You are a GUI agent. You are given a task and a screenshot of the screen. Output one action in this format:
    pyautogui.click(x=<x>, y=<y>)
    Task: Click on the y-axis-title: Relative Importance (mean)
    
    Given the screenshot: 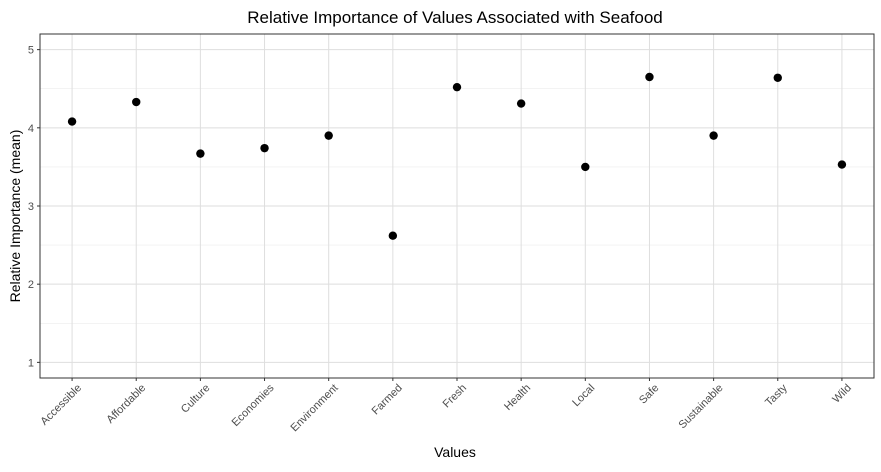 What is the action you would take?
    pyautogui.click(x=15, y=216)
    